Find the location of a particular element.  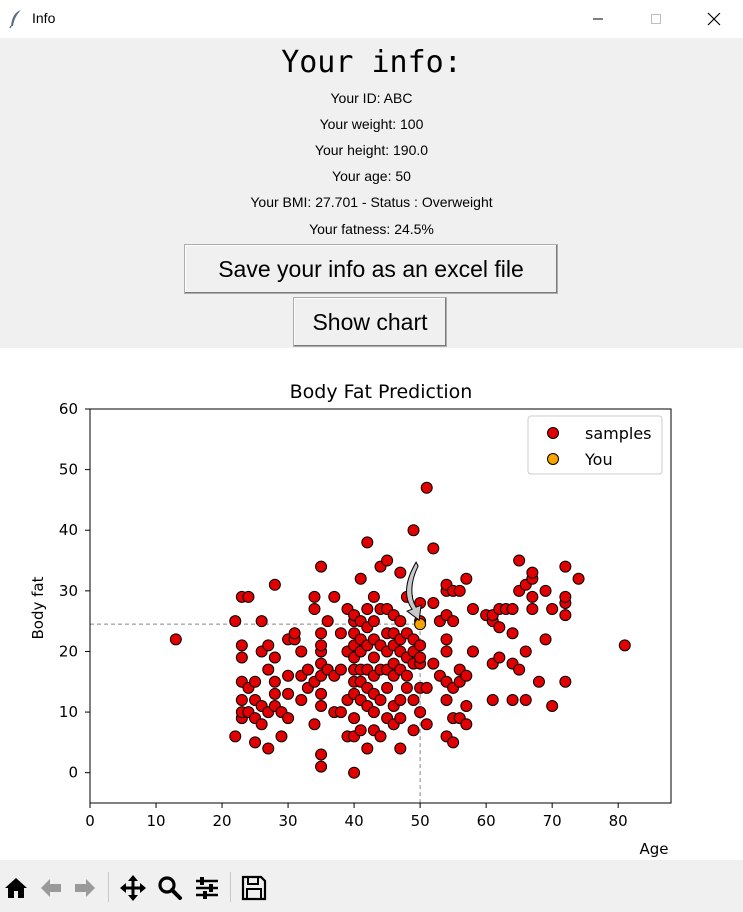

x-tick-label: 20 is located at coordinates (221, 821).